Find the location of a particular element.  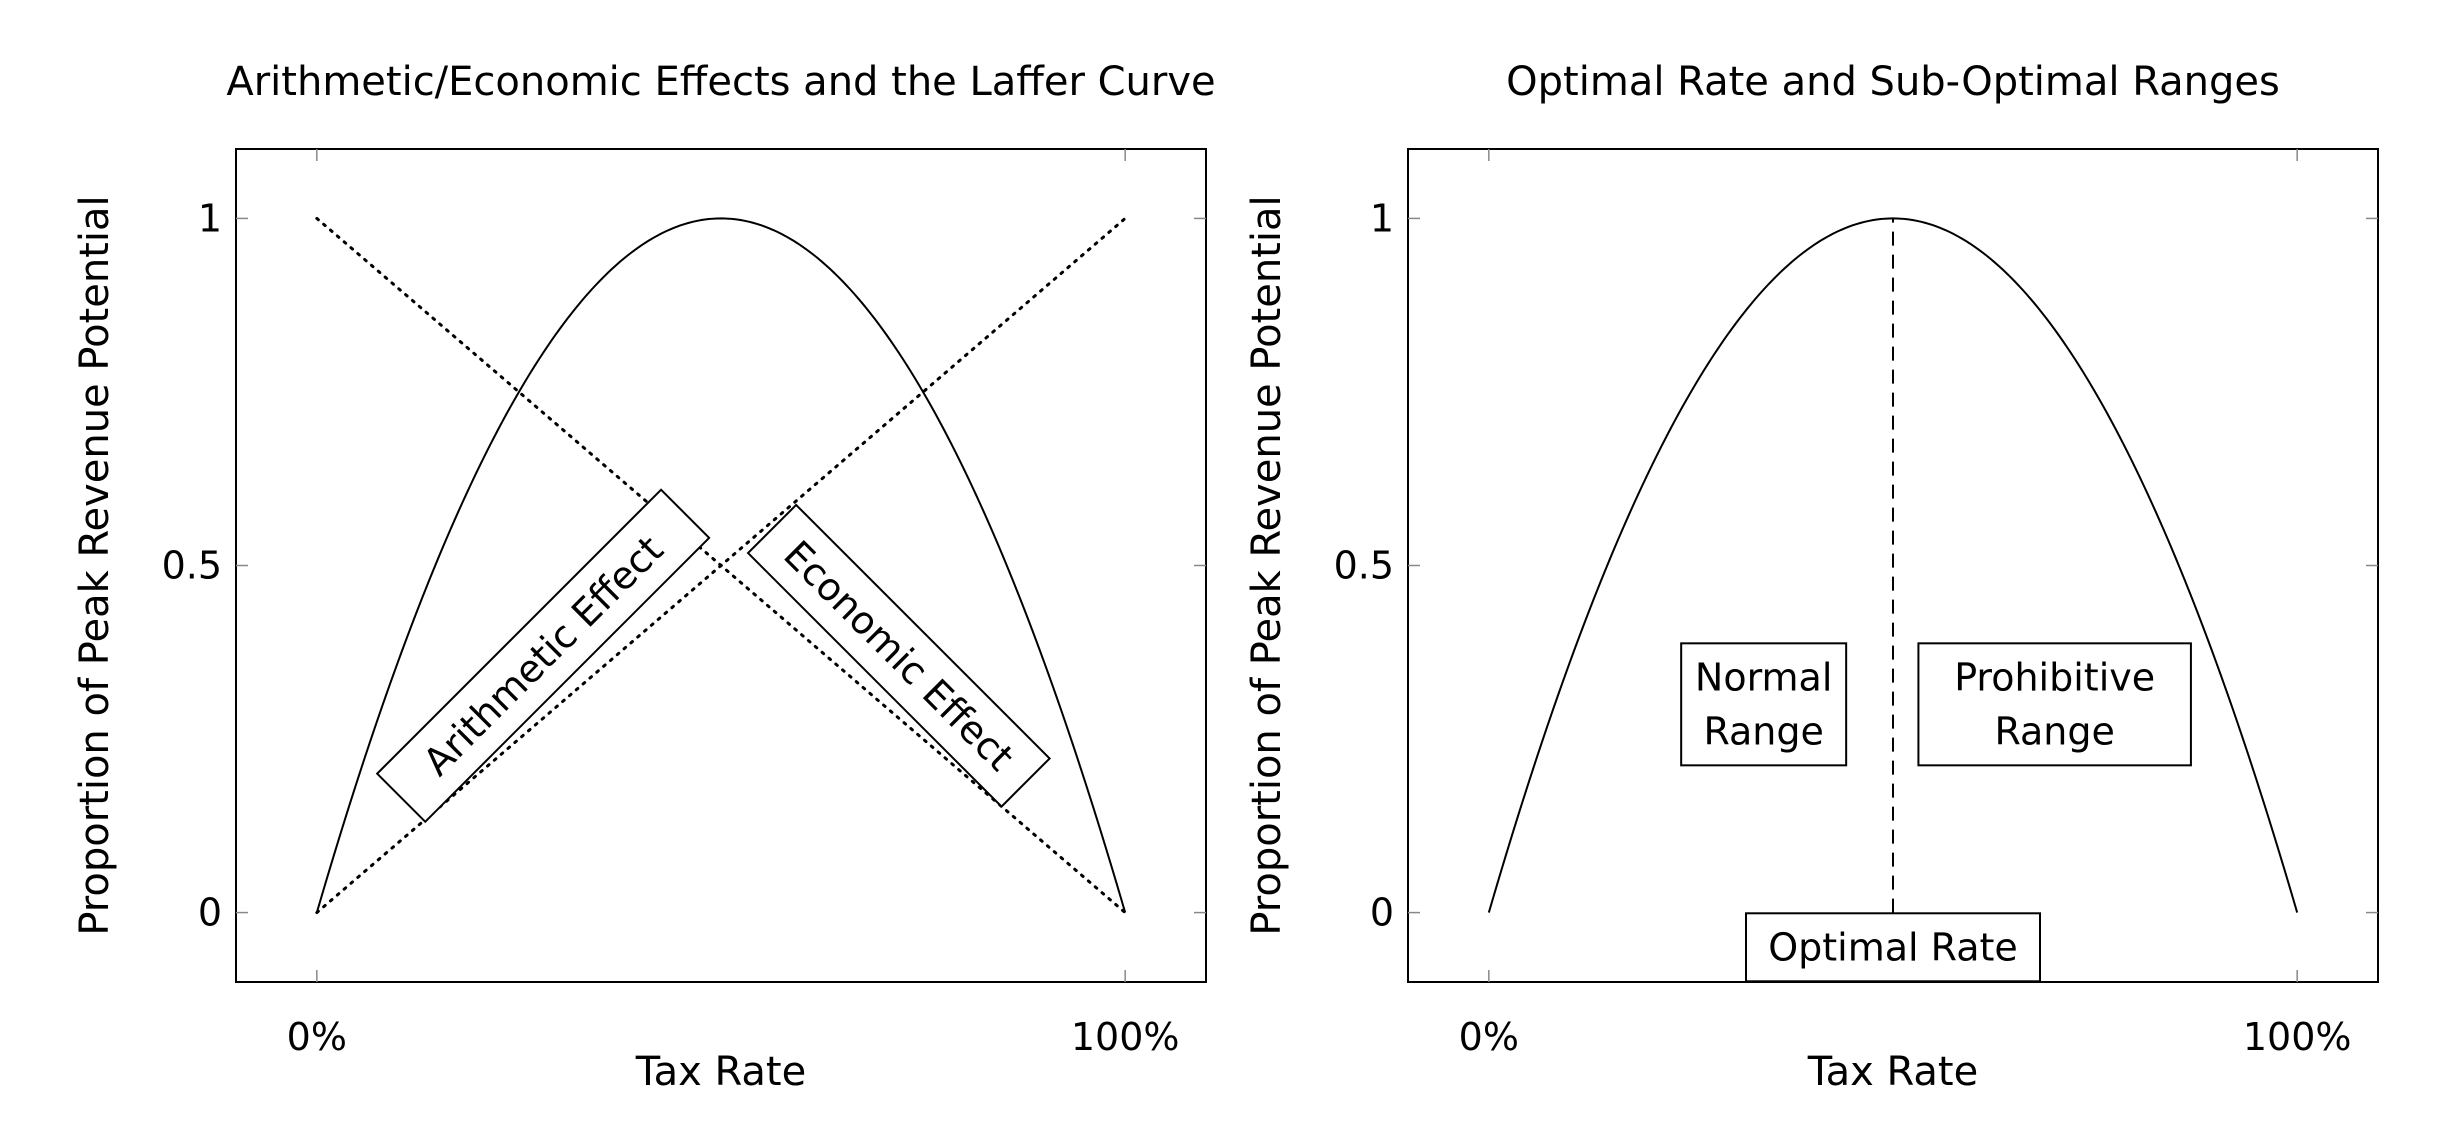

annotation-label: Normal is located at coordinates (1764, 677).